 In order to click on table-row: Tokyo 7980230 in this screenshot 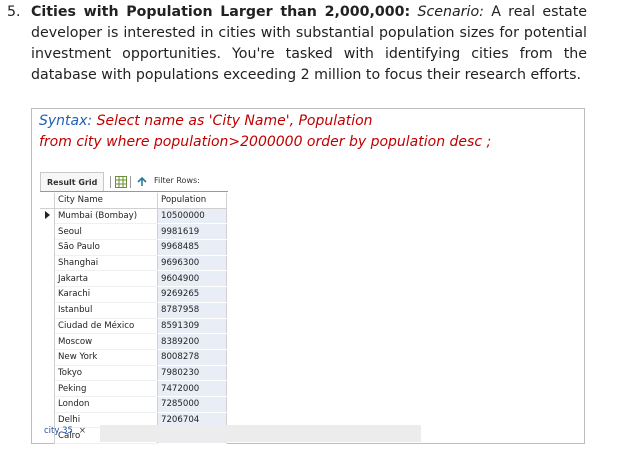, I will do `click(133, 373)`.